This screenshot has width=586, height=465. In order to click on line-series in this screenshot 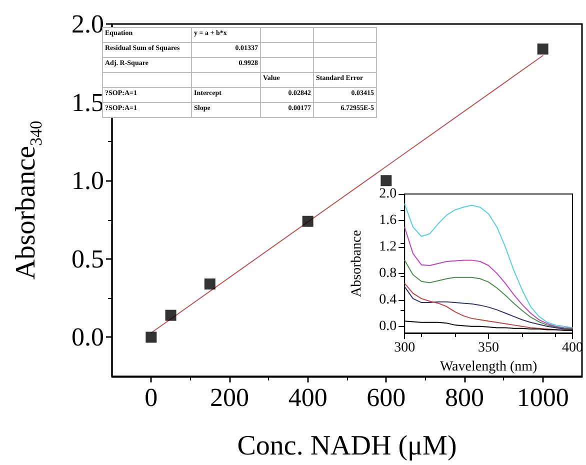, I will do `click(488, 265)`.